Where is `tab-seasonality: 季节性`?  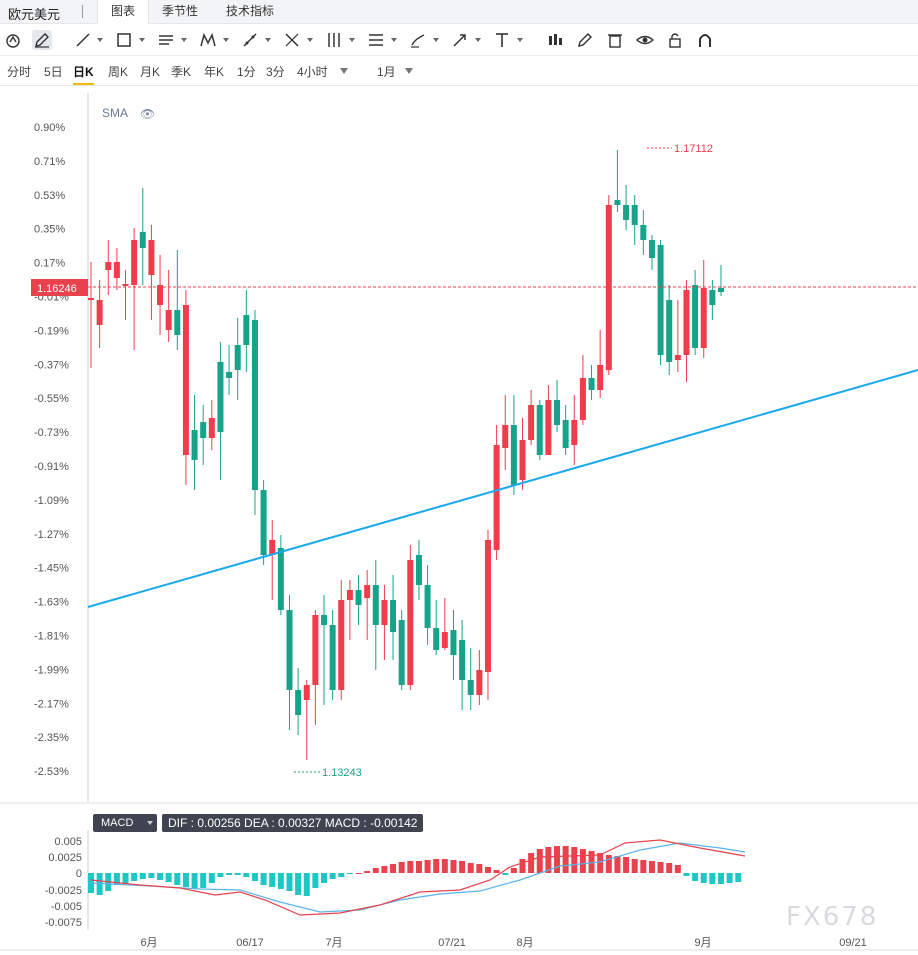
tab-seasonality: 季节性 is located at coordinates (179, 11).